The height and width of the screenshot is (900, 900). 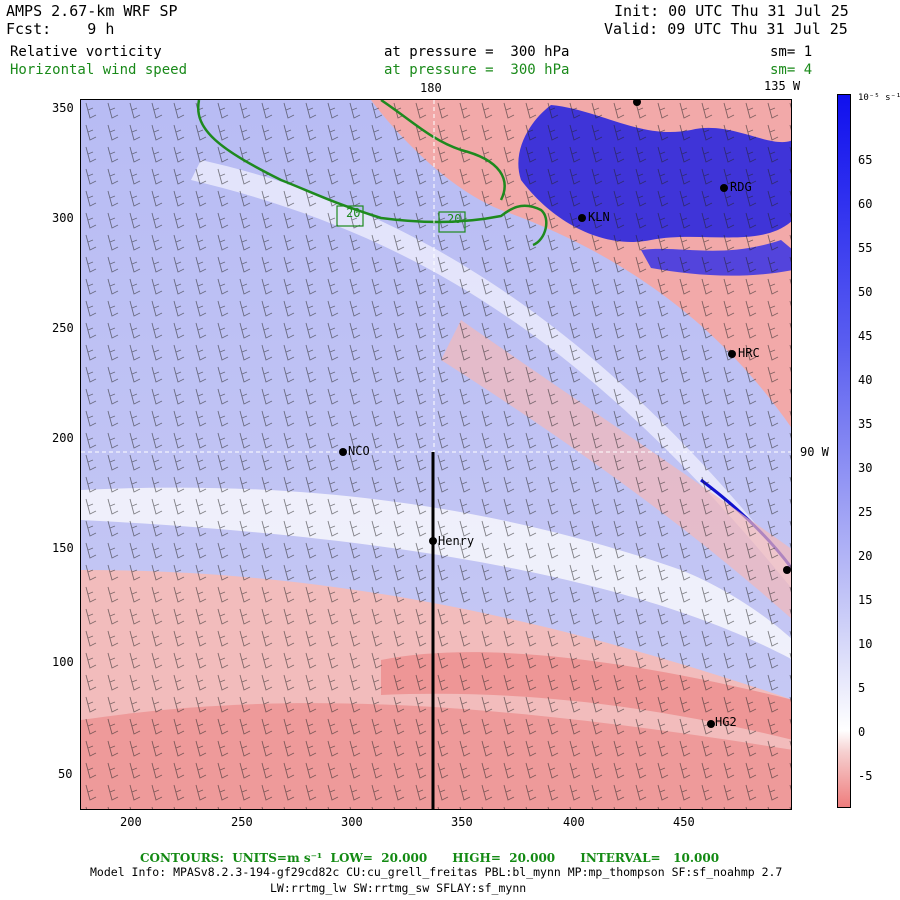 I want to click on field-1-name: Relative vorticity, so click(x=86, y=52).